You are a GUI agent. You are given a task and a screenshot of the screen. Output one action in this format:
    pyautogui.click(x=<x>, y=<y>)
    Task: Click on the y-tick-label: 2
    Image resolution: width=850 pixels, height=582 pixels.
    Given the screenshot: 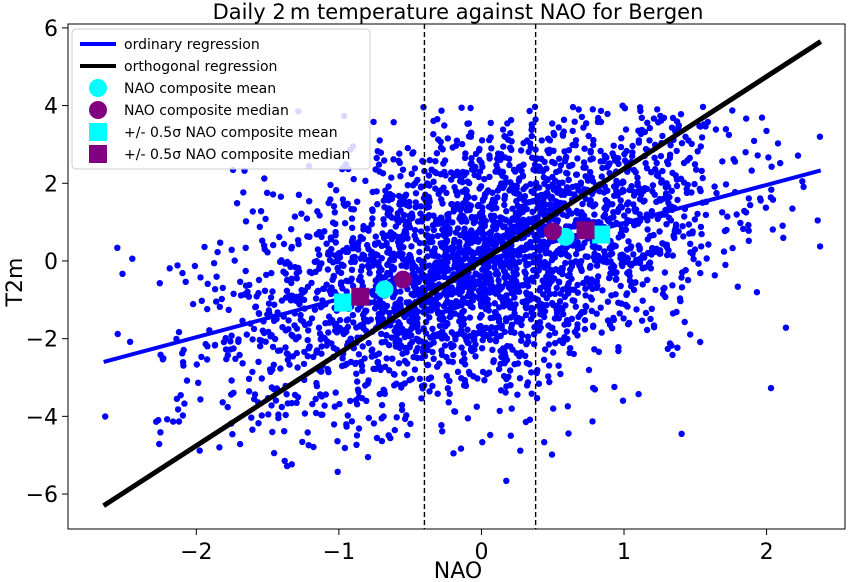 What is the action you would take?
    pyautogui.click(x=51, y=184)
    